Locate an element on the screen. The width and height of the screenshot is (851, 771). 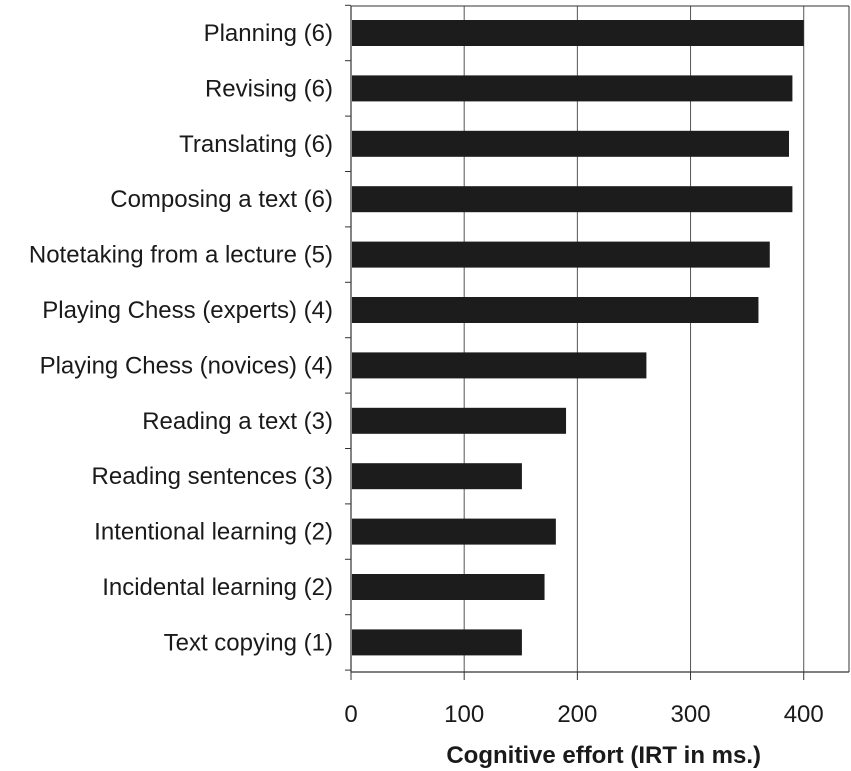
category-label: Planning (6) is located at coordinates (268, 33).